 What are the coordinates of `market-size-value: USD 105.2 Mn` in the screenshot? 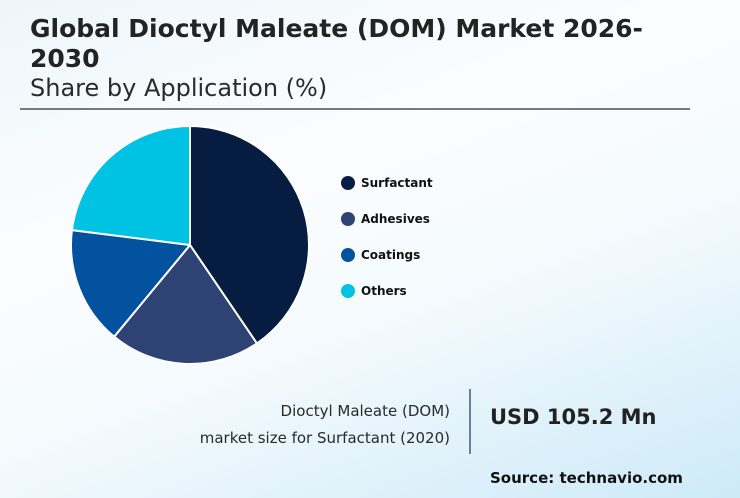 It's located at (573, 417).